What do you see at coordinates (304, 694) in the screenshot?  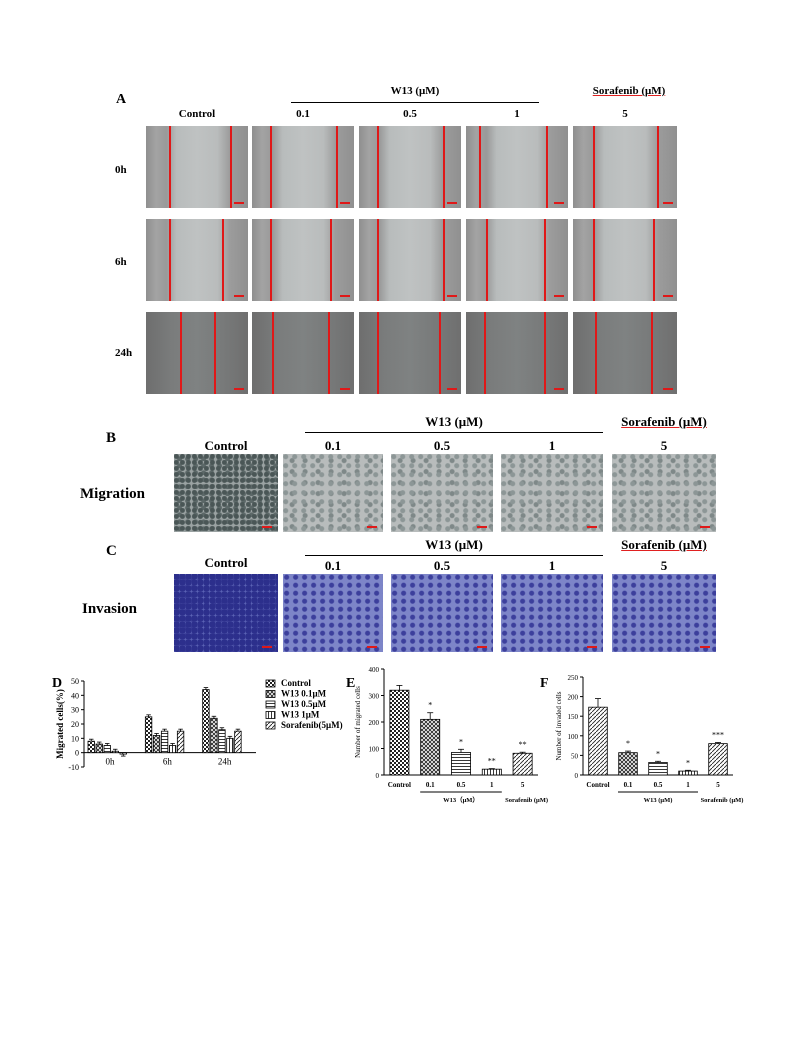 I see `chart-d-legend-label: W13 0.1μM` at bounding box center [304, 694].